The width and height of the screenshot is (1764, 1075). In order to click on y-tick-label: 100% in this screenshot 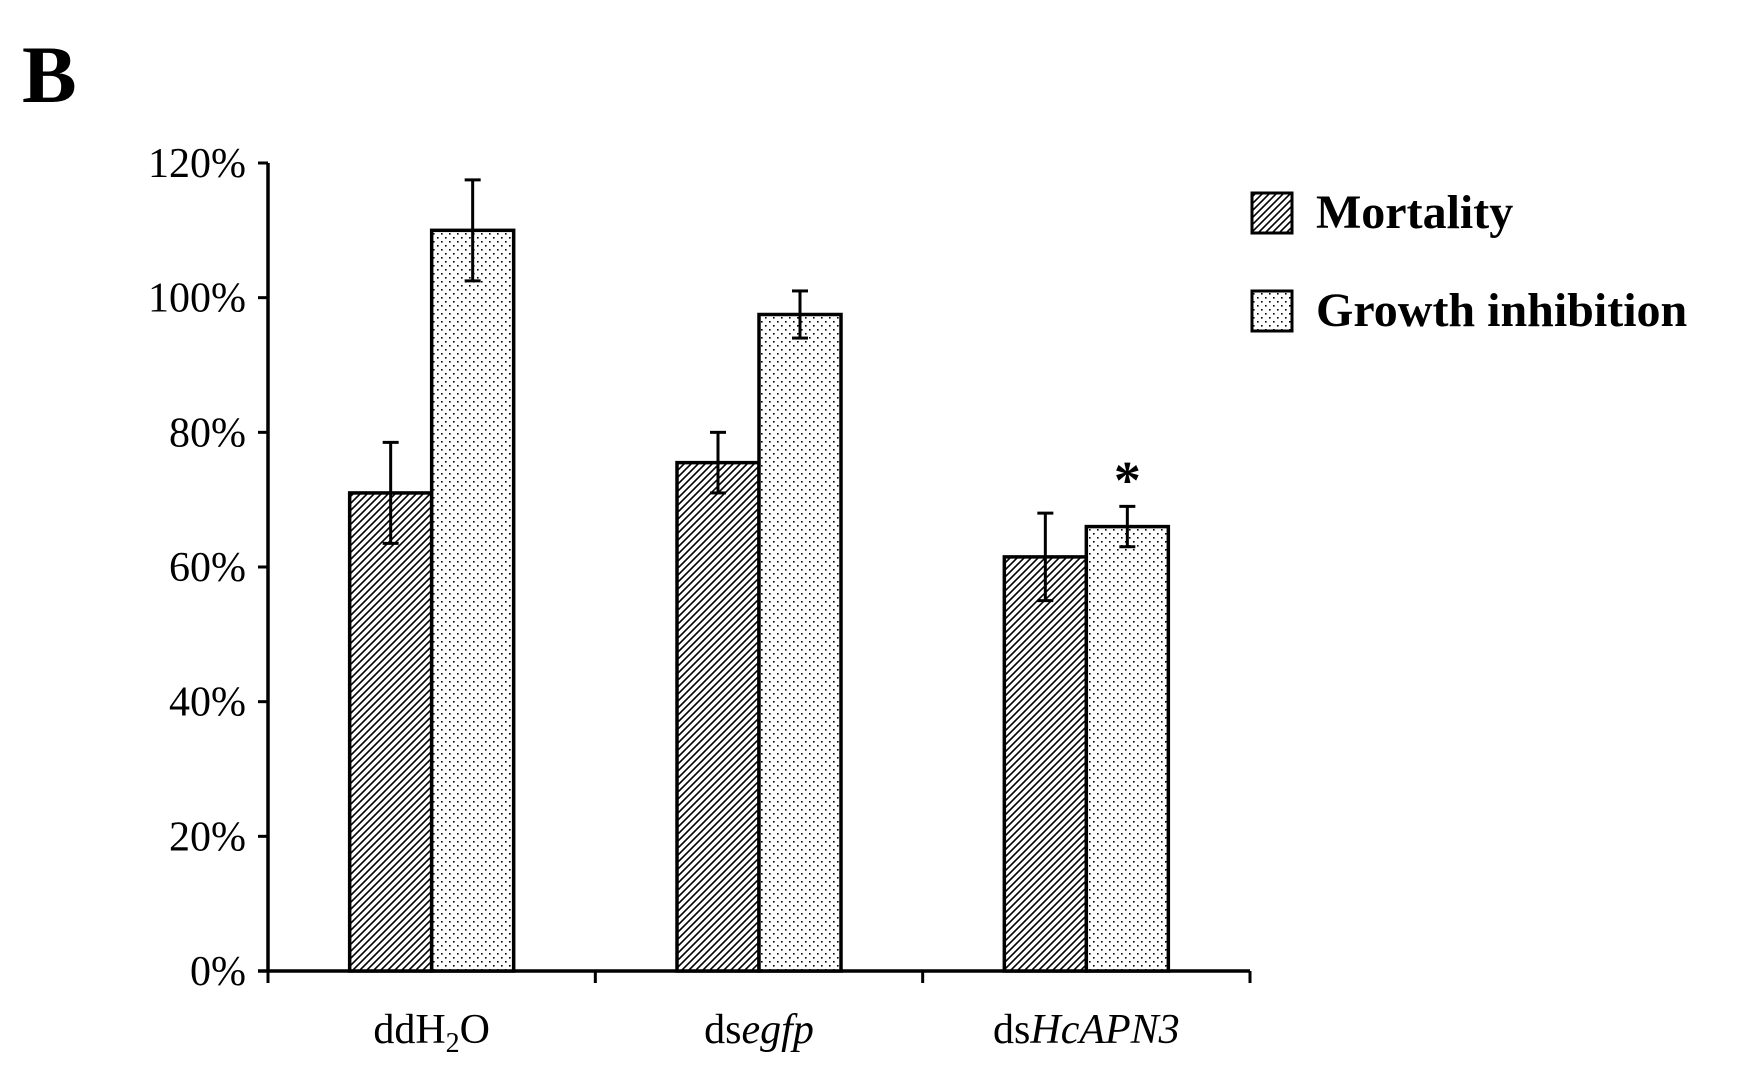, I will do `click(197, 299)`.